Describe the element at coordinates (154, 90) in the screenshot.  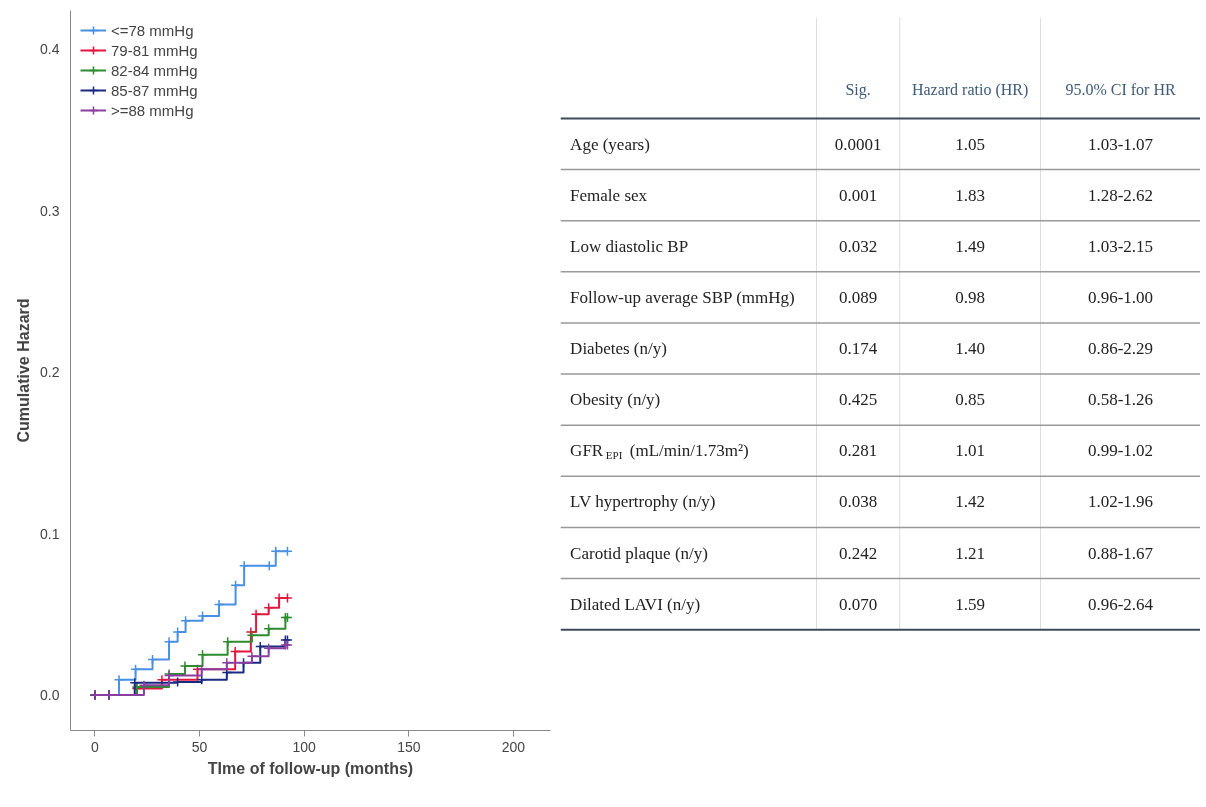
I see `legend-label: 85-87 mmHg` at that location.